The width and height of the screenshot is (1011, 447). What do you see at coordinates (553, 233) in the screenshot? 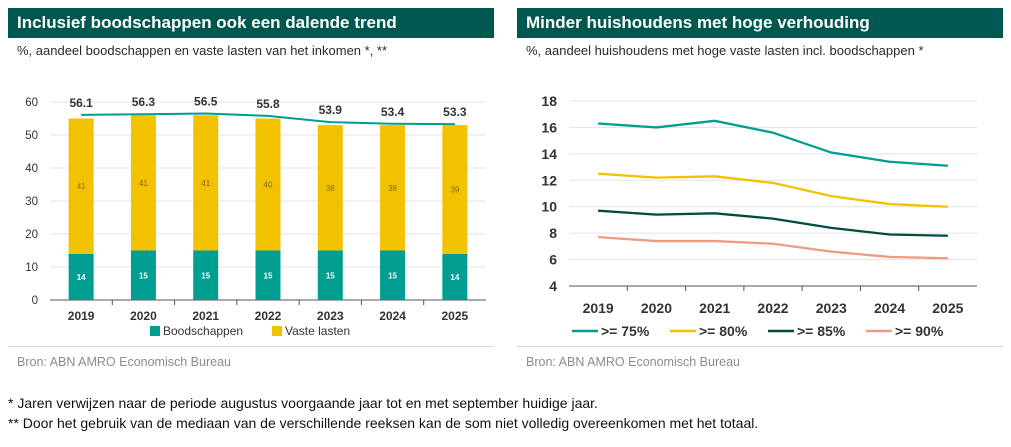
I see `y-tick-label: 8` at bounding box center [553, 233].